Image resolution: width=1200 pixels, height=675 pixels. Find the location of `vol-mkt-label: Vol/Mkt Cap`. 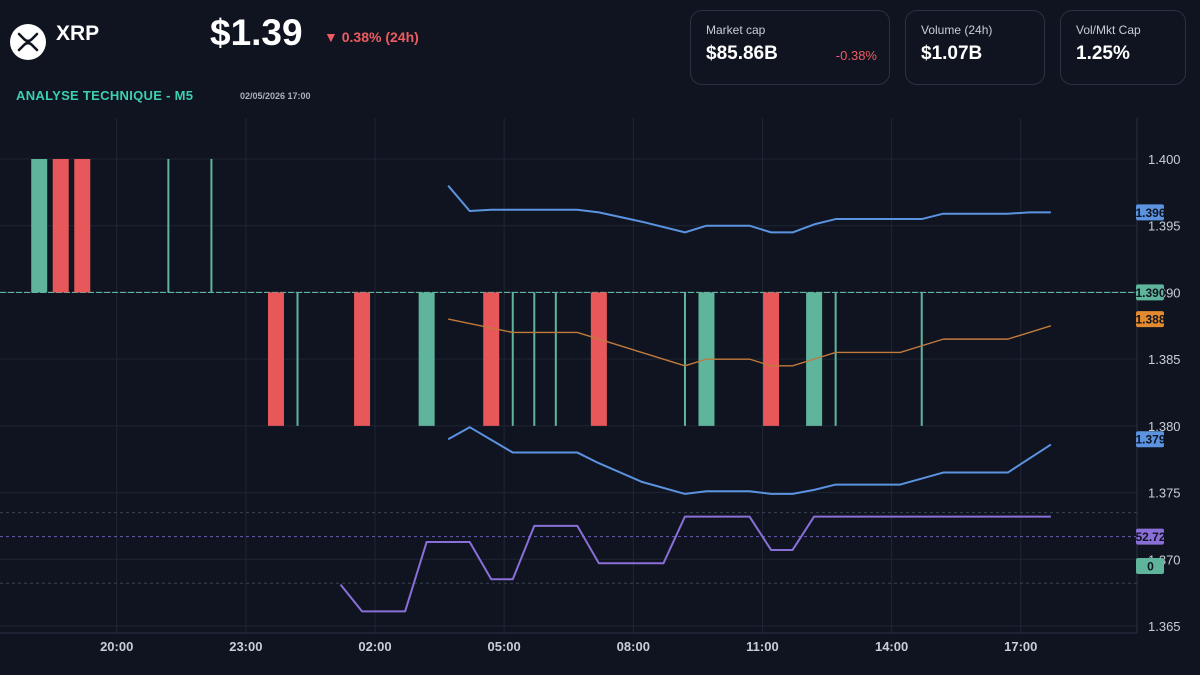

vol-mkt-label: Vol/Mkt Cap is located at coordinates (1108, 30).